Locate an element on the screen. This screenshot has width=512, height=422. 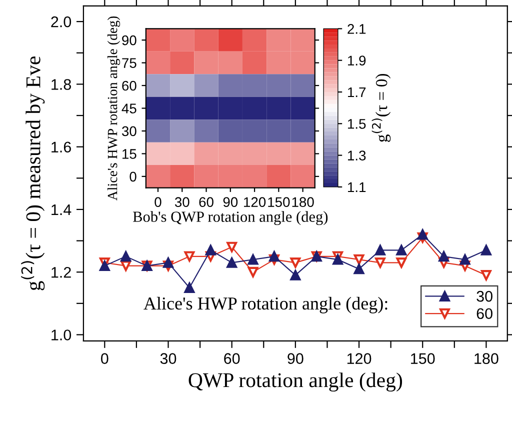
y-tick-label: 45 is located at coordinates (129, 109).